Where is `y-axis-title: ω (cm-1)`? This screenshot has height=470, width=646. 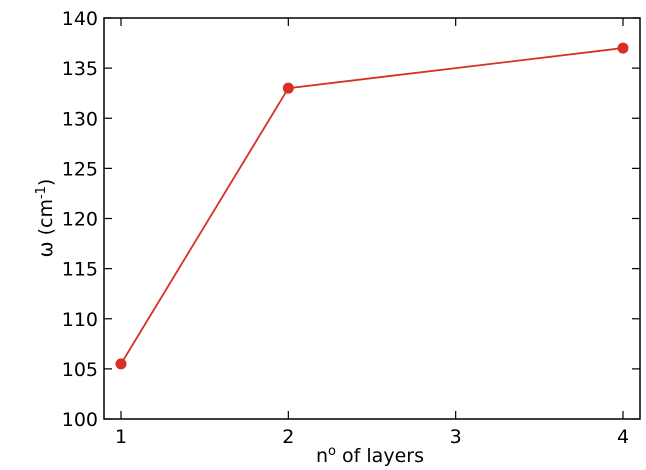
y-axis-title: ω (cm-1) is located at coordinates (45, 218).